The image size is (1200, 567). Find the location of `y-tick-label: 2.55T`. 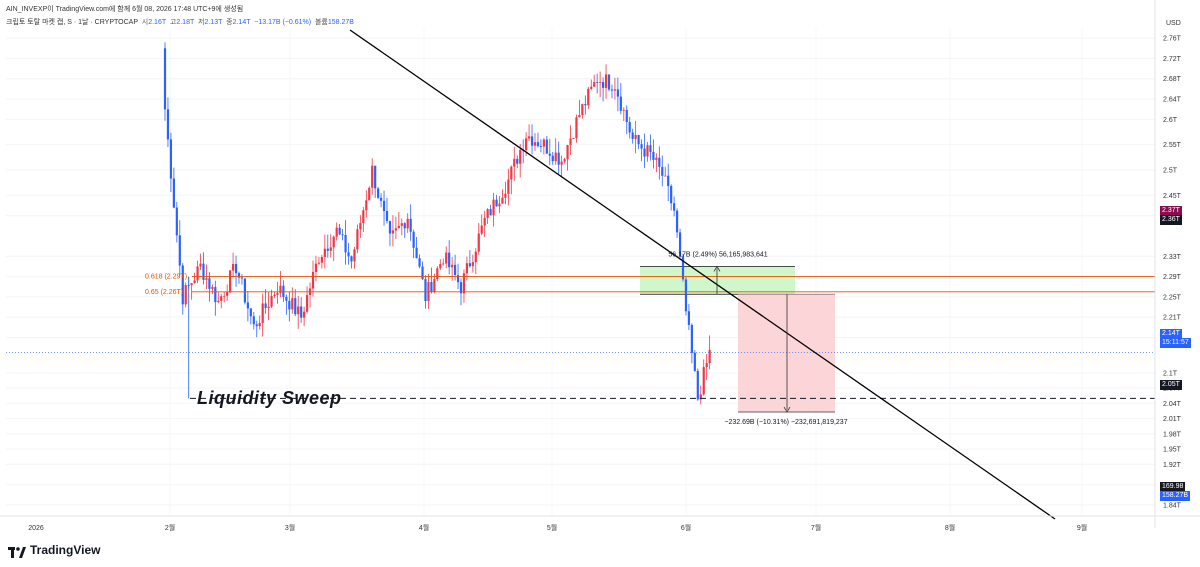

y-tick-label: 2.55T is located at coordinates (1172, 145).